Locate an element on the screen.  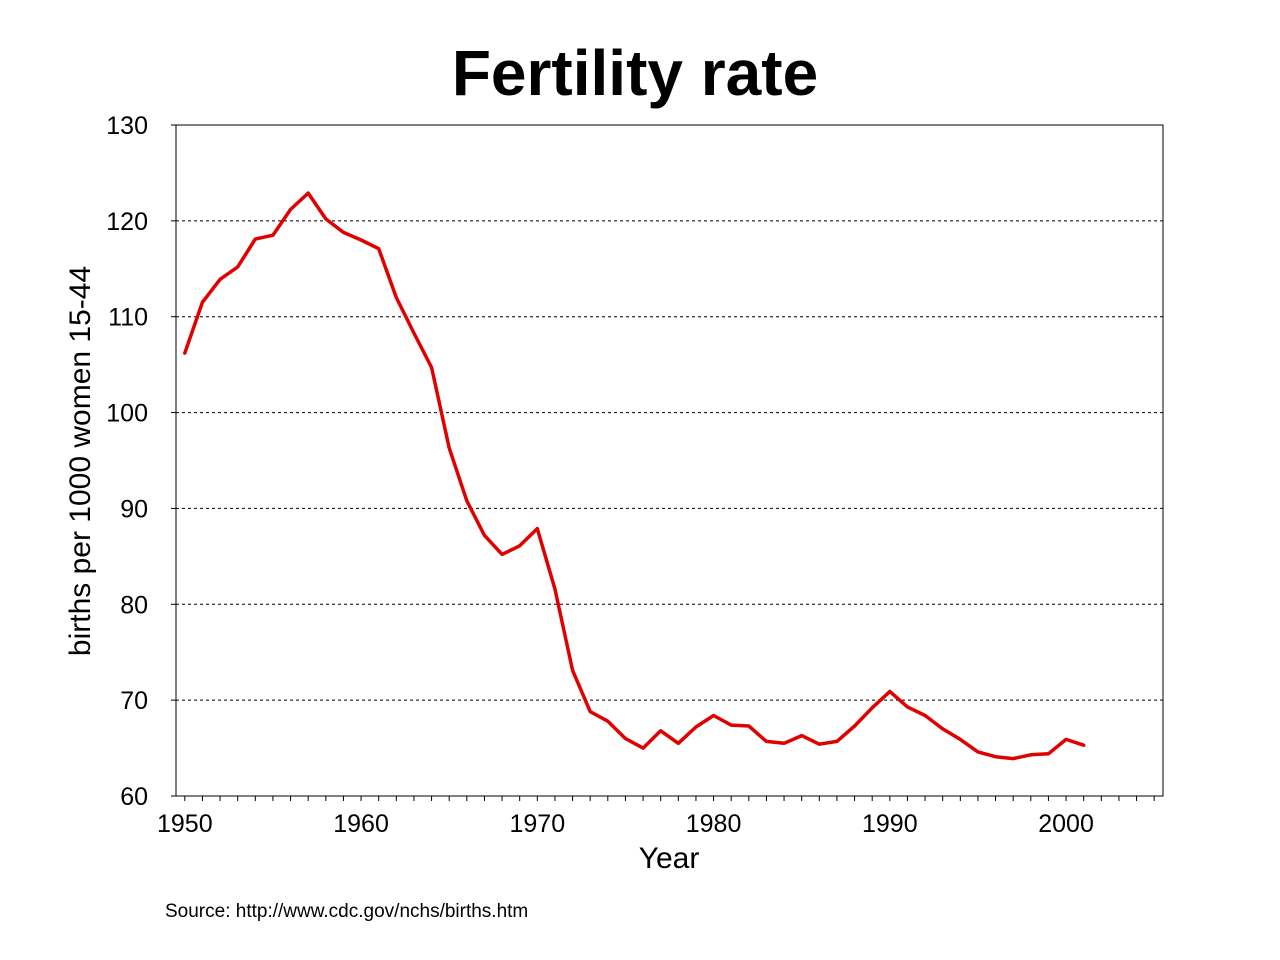
x-tick-label-2000: 2000 is located at coordinates (1066, 824).